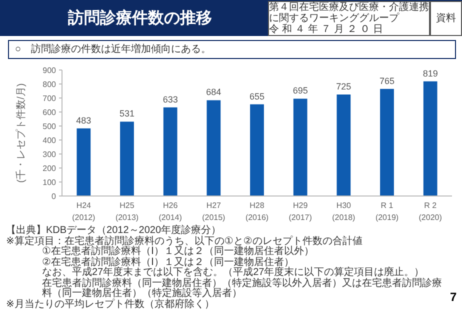  Describe the element at coordinates (387, 81) in the screenshot. I see `data-label: 765` at that location.